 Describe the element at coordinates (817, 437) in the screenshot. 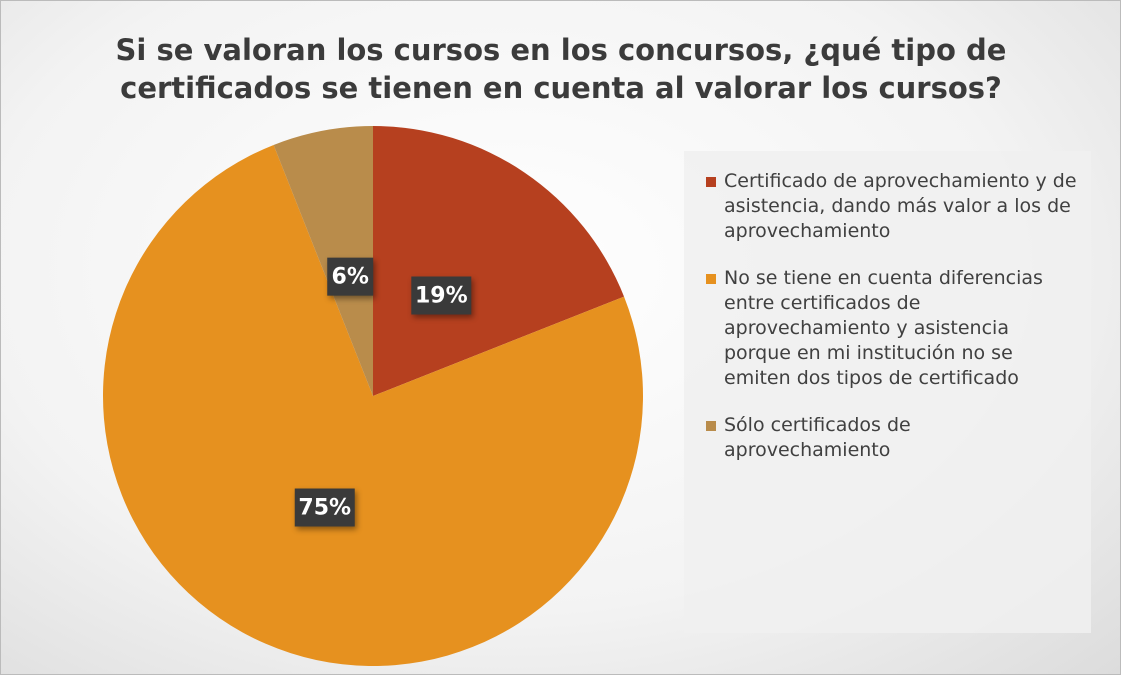

I see `legend-label: Sólo certificados de aprovechamiento` at that location.